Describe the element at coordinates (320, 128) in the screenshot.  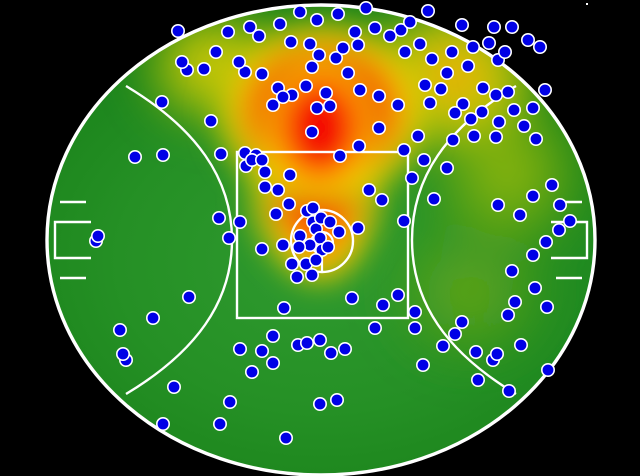
I see `hotspot-peak-core` at that location.